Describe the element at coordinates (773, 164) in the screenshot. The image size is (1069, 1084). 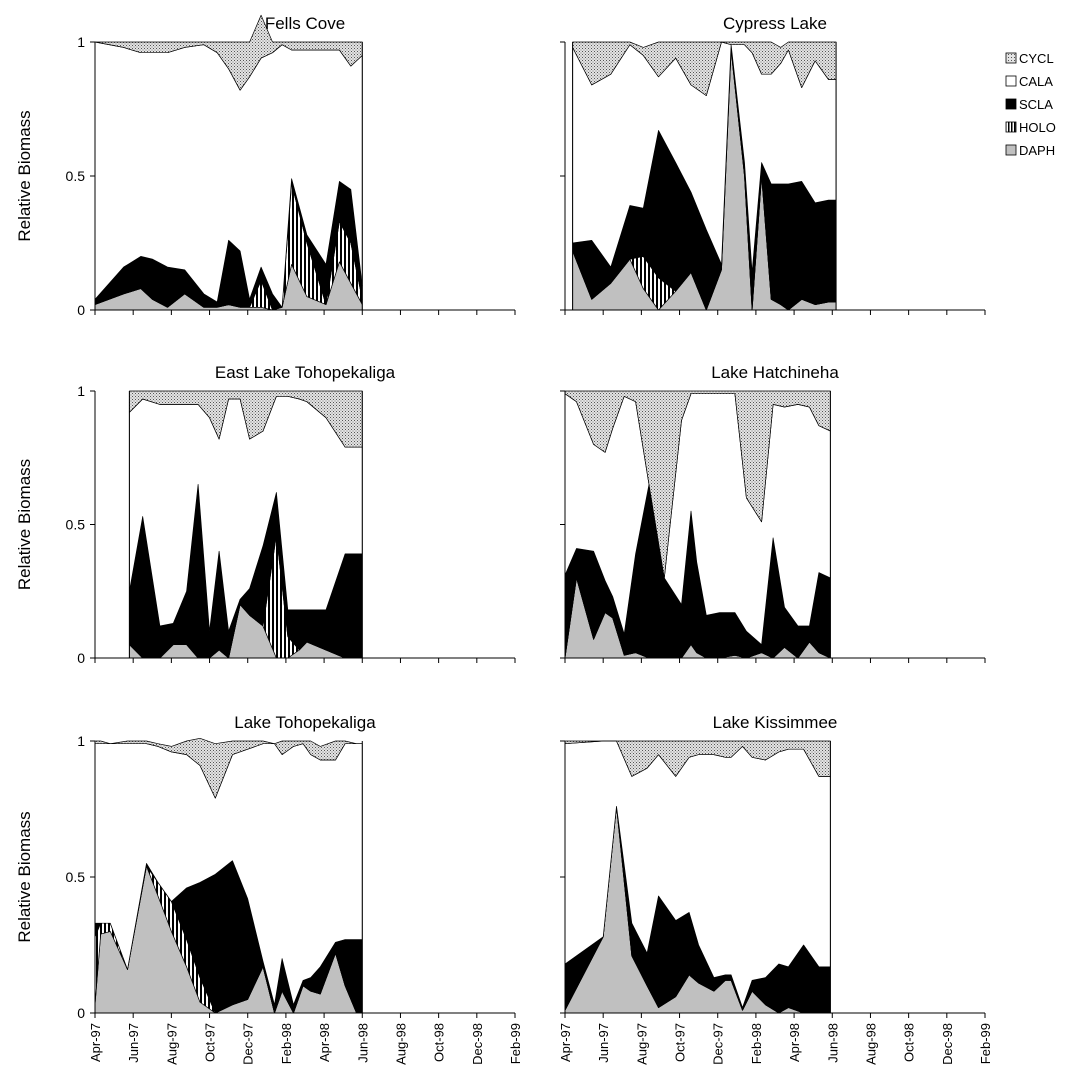
I see `panel-cypress-lake: Cypress Lake` at that location.